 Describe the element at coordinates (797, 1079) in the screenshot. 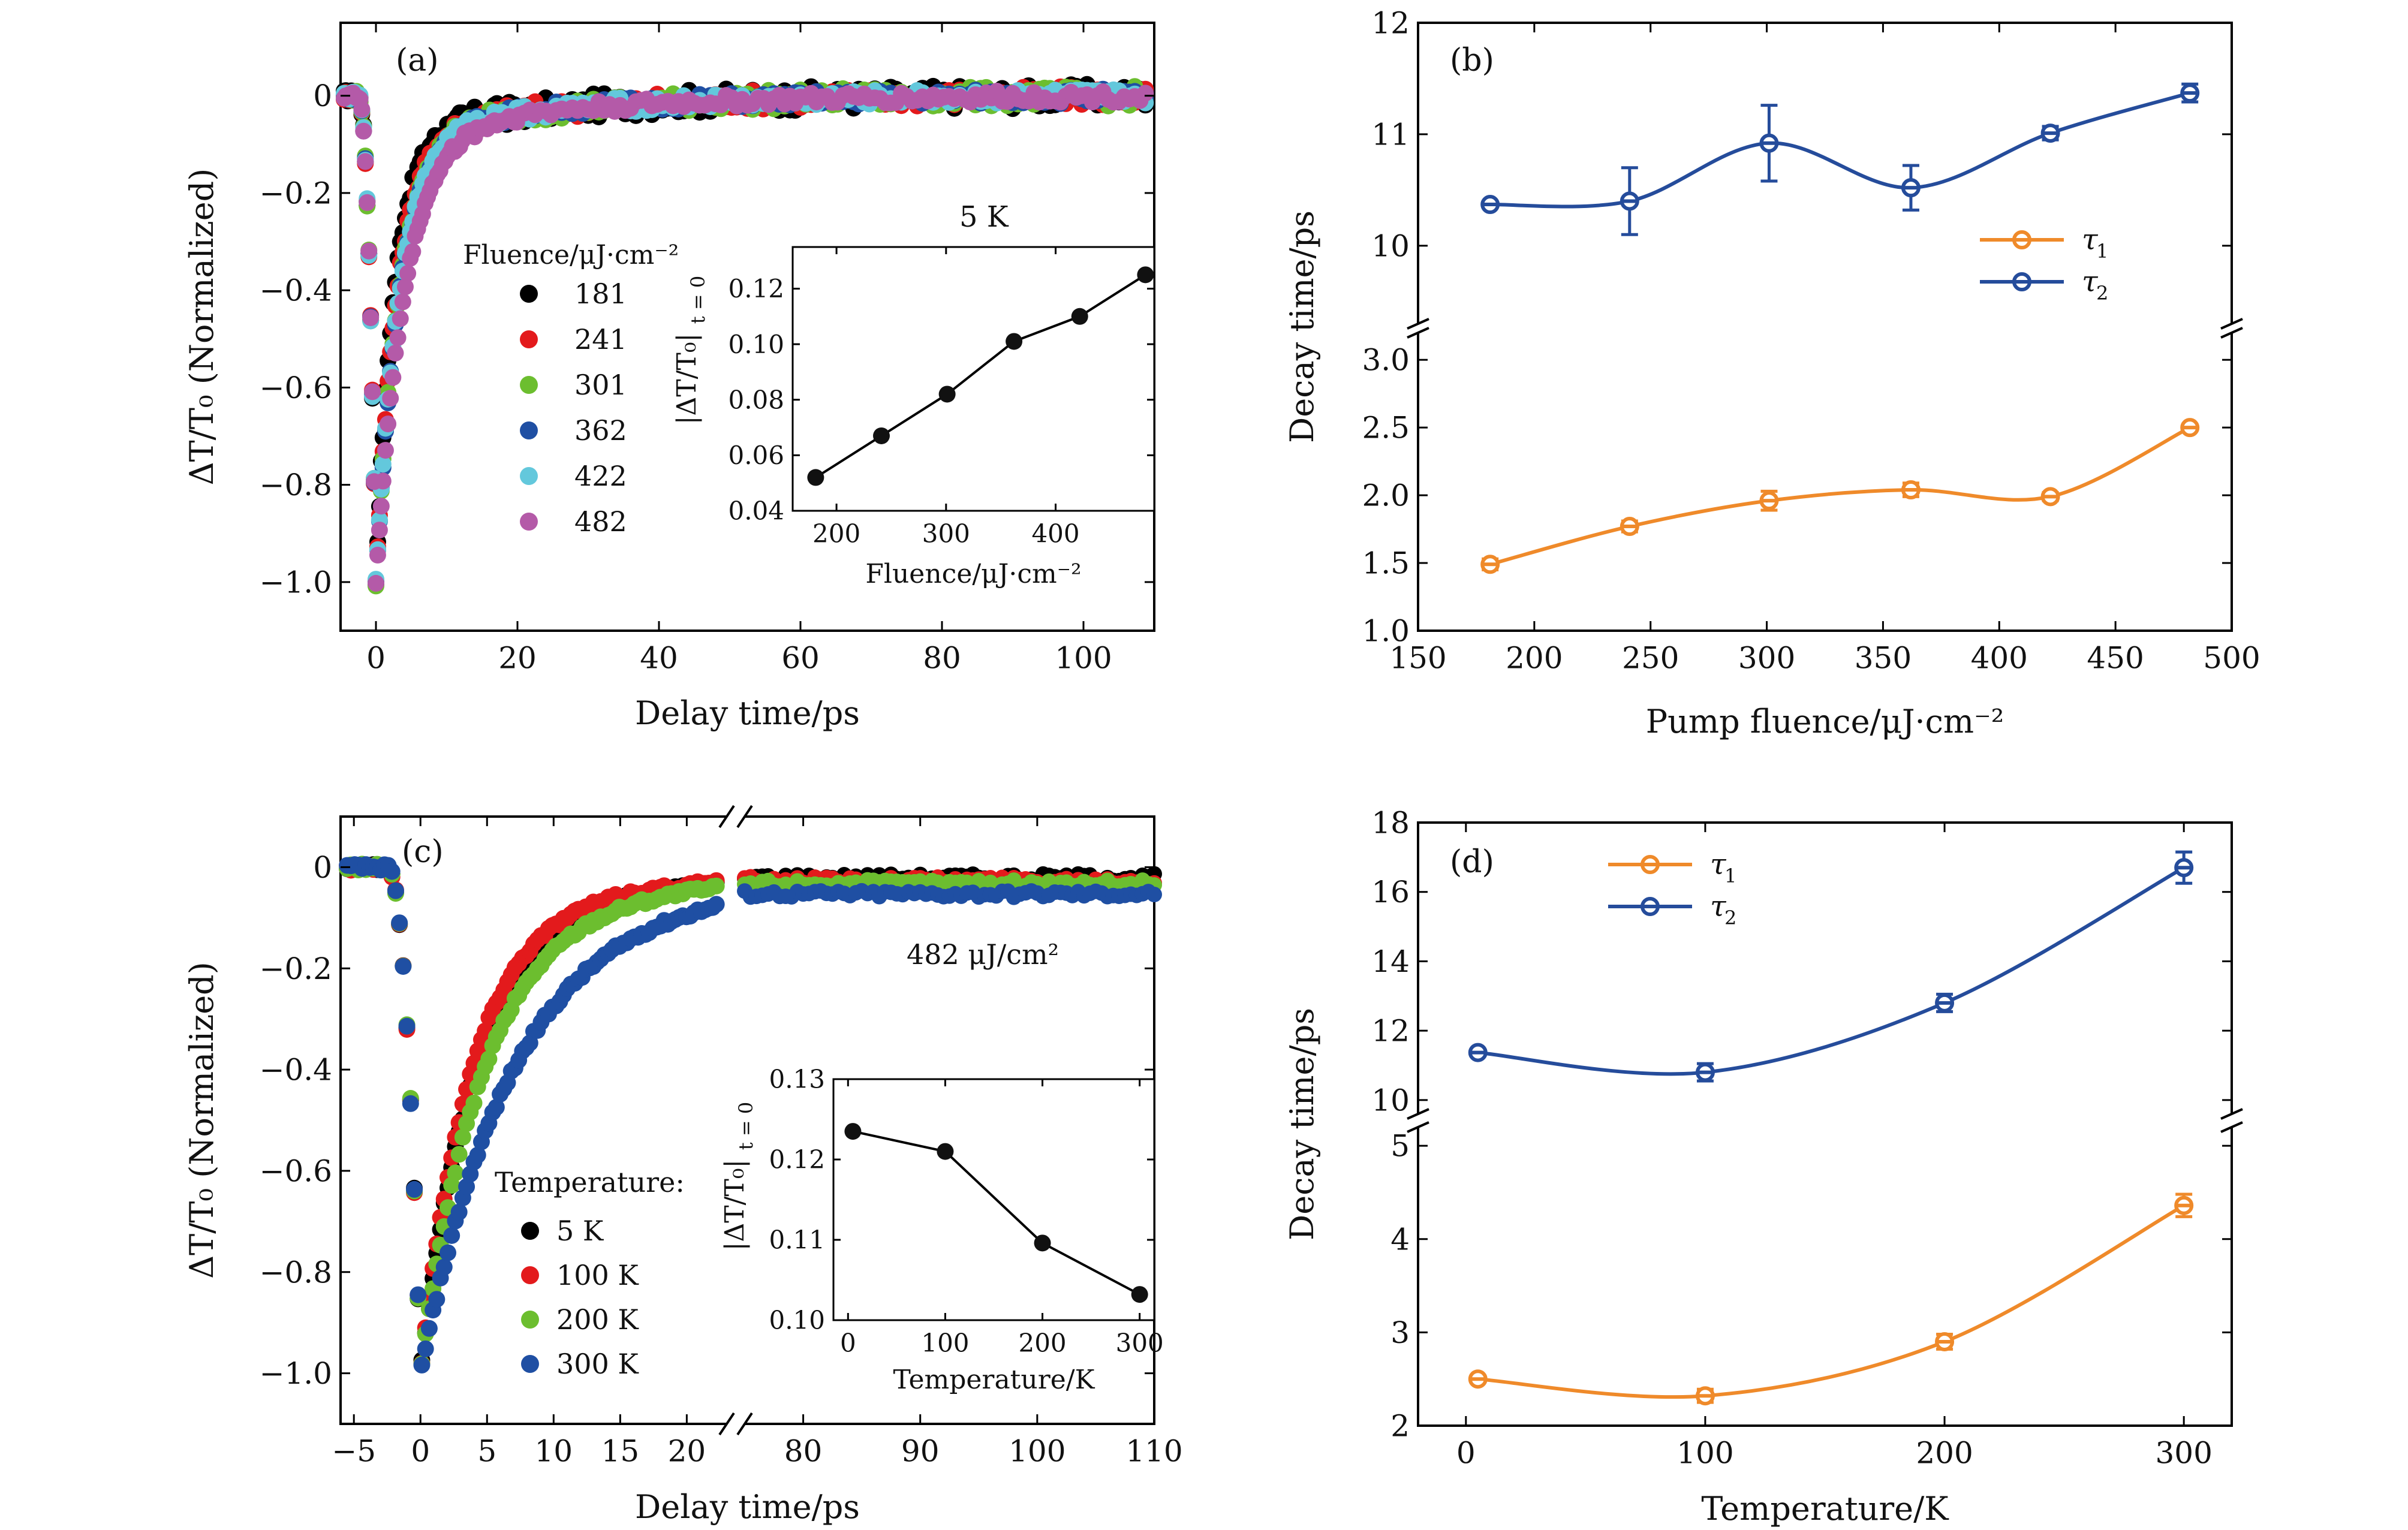

I see `y-tick-label: 0.13` at that location.